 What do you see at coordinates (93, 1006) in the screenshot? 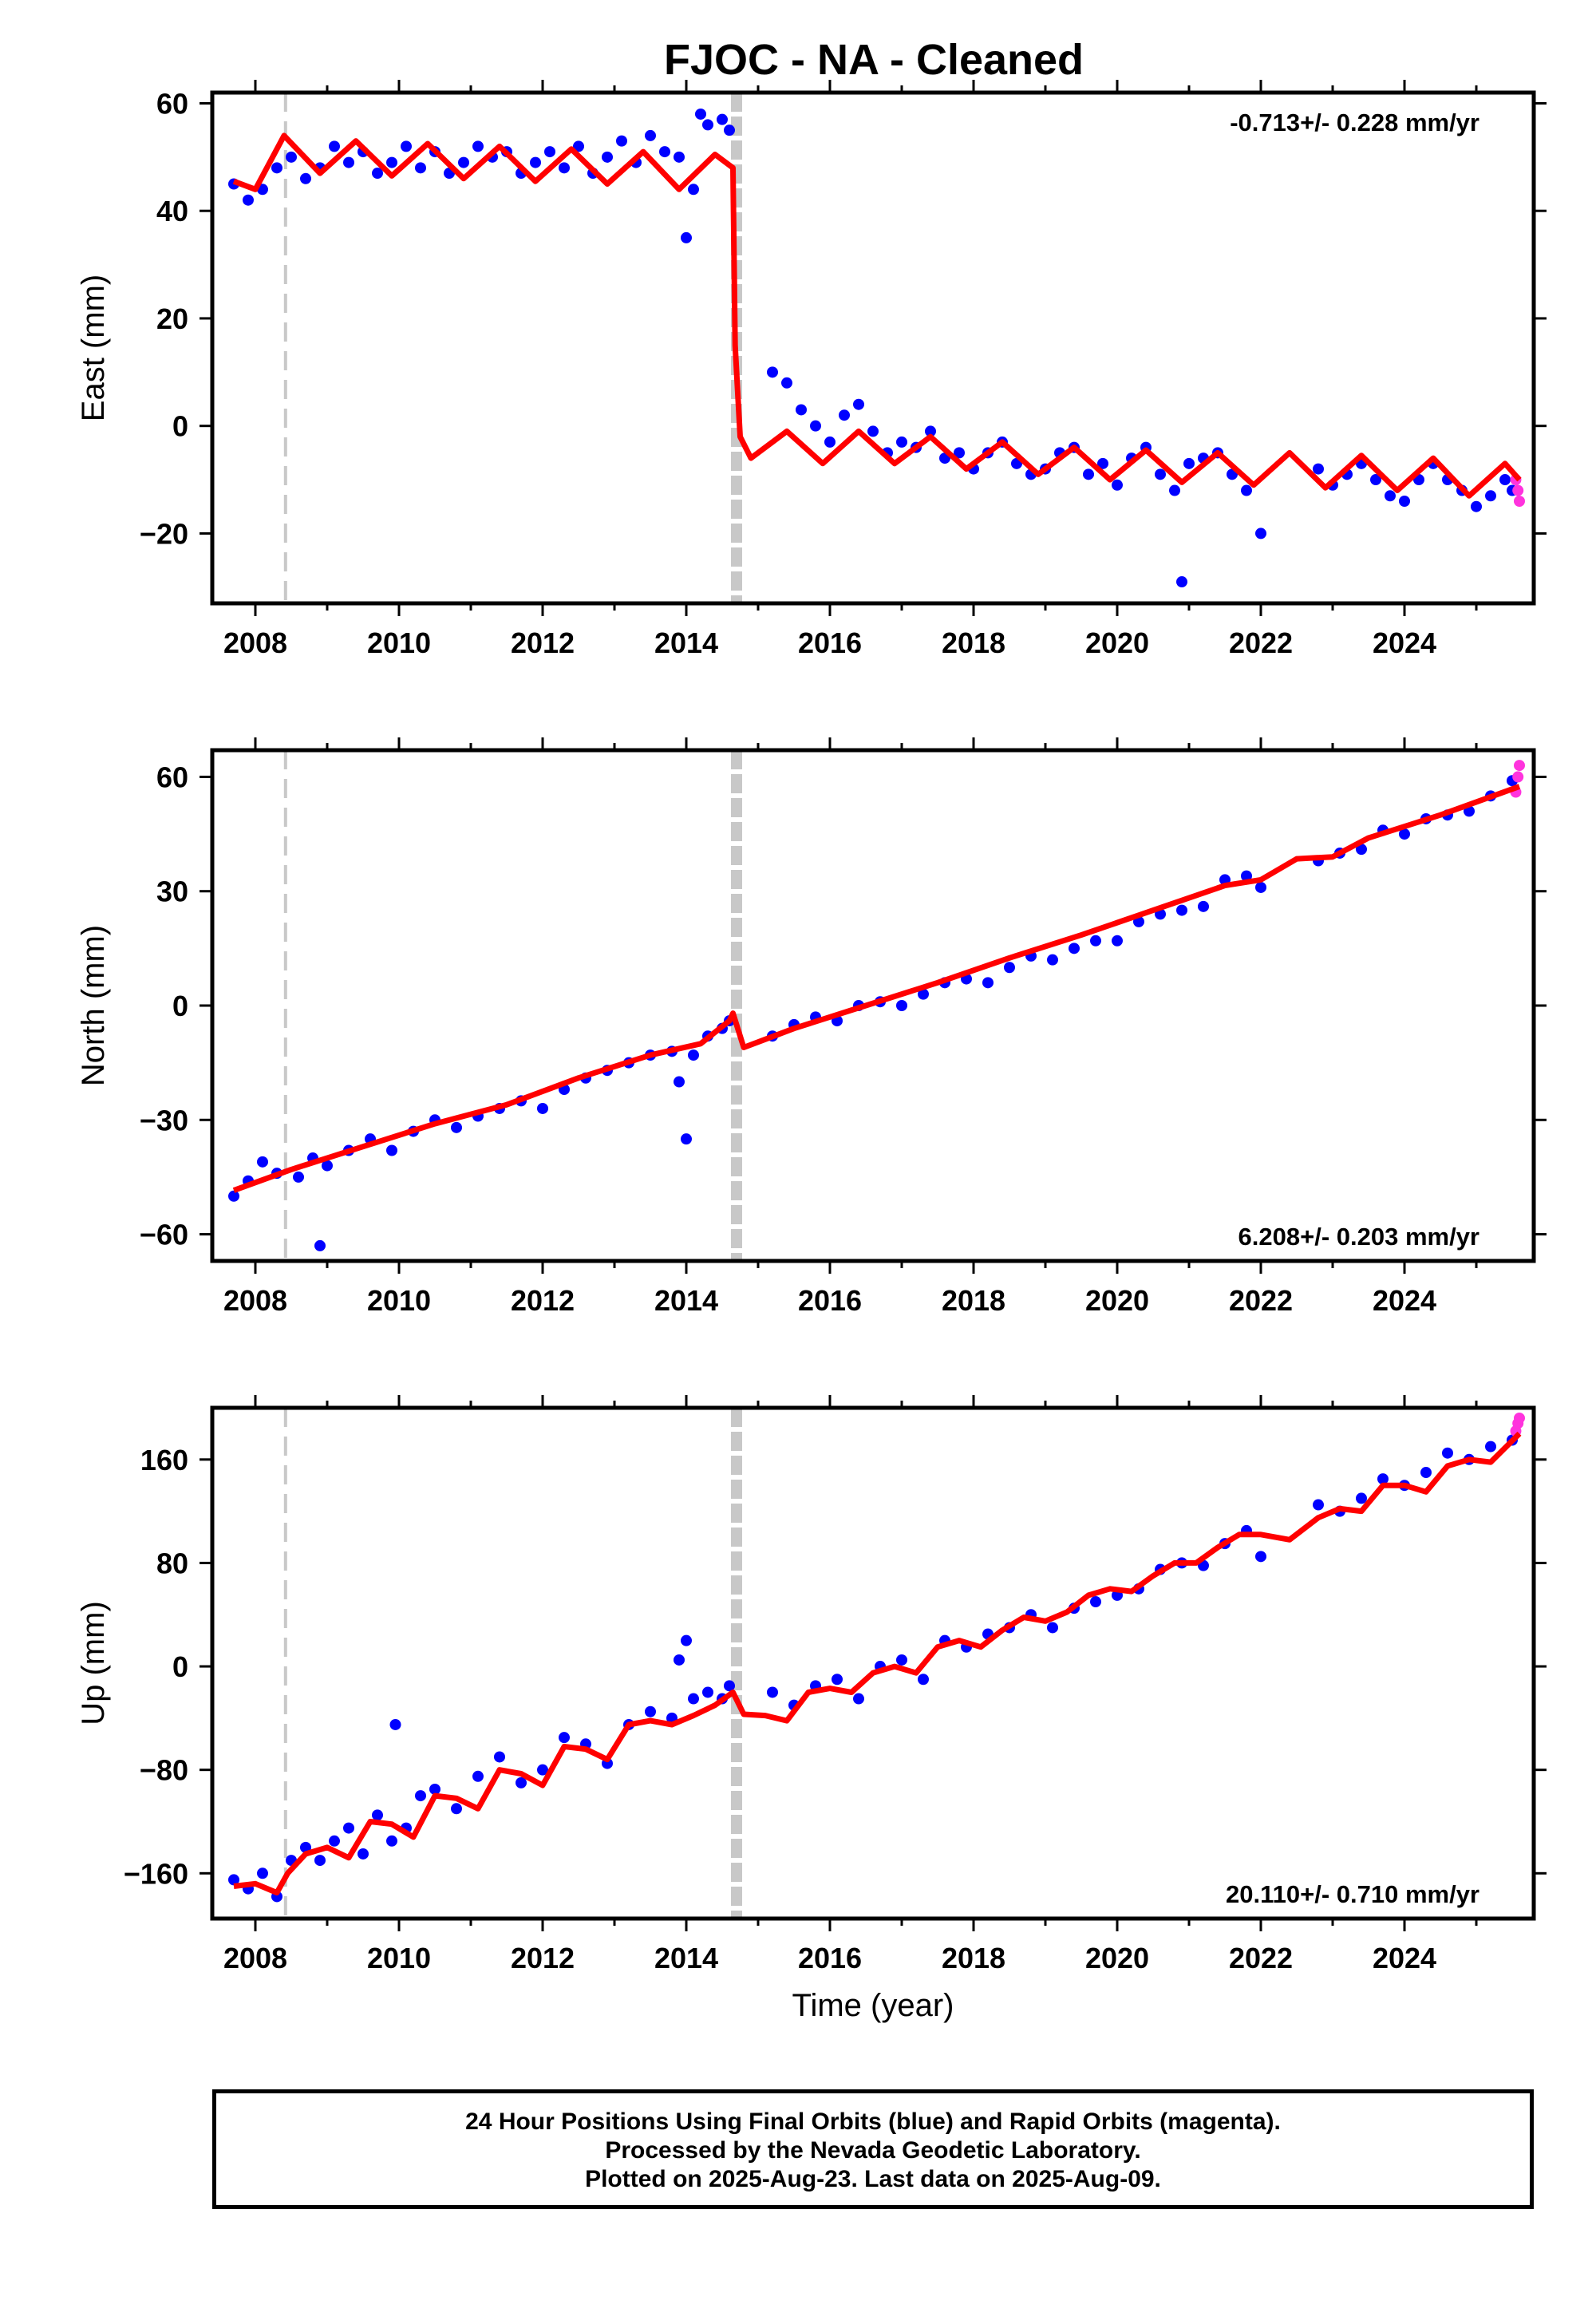
I see `y-axis-title: North (mm)` at bounding box center [93, 1006].